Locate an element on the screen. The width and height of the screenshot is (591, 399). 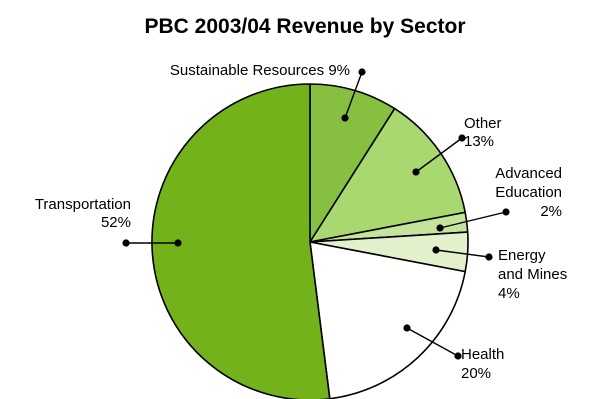
leader-dot-energy-inner is located at coordinates (436, 250).